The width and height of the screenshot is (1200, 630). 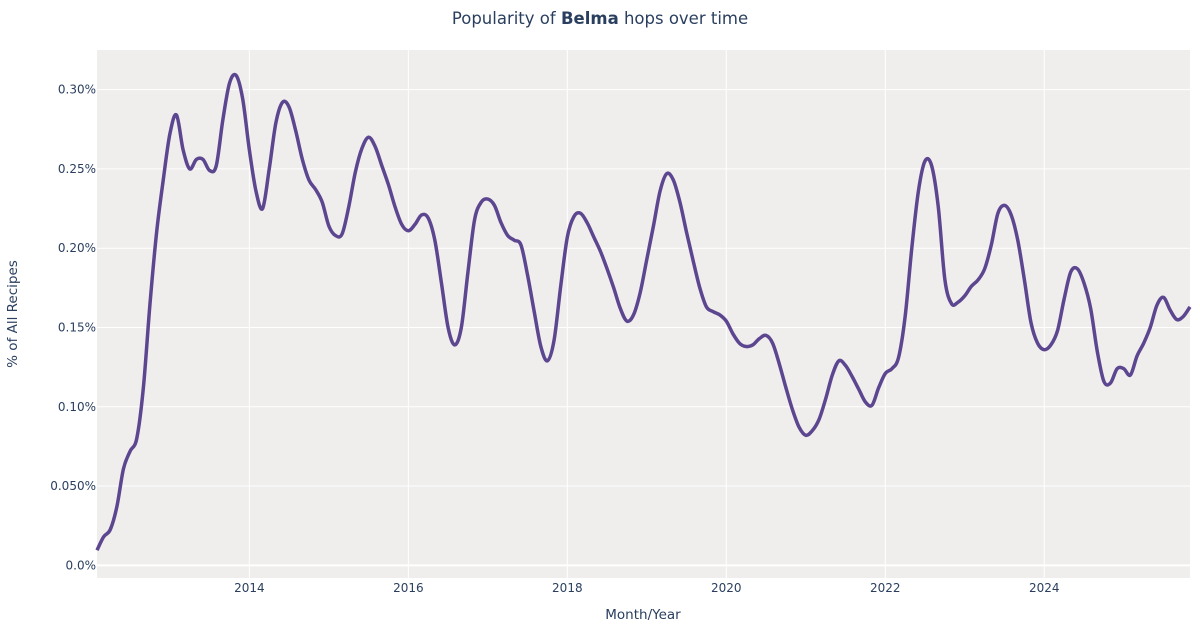 I want to click on x-tick-label: 2024, so click(x=1044, y=588).